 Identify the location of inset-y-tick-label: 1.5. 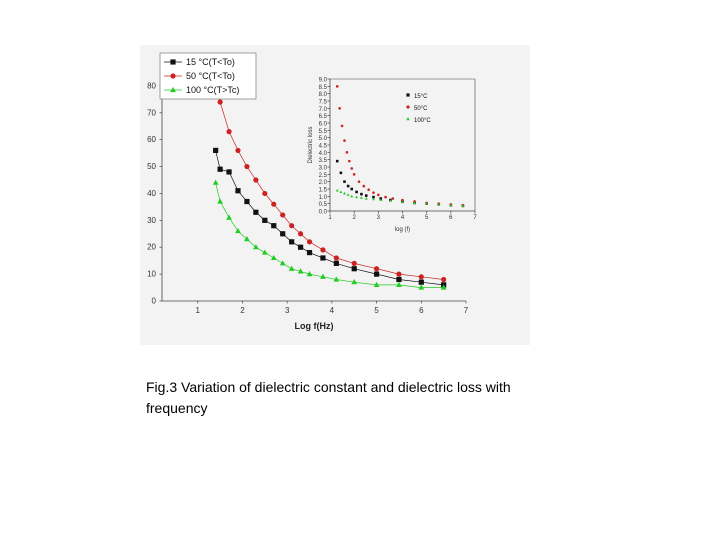
(323, 191).